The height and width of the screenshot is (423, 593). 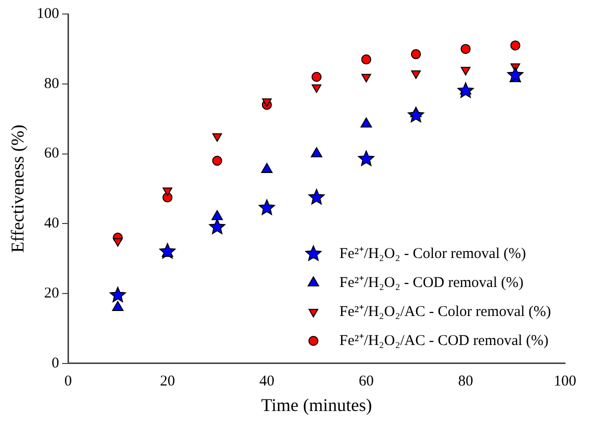 I want to click on x-tick-label: 100, so click(x=565, y=381).